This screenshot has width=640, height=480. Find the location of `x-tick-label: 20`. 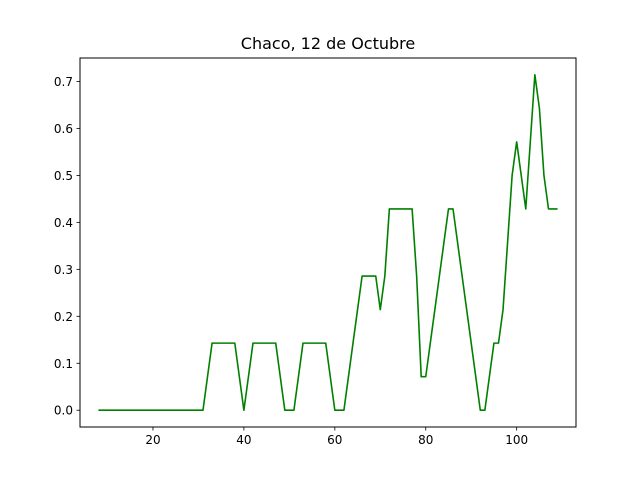

x-tick-label: 20 is located at coordinates (152, 440).